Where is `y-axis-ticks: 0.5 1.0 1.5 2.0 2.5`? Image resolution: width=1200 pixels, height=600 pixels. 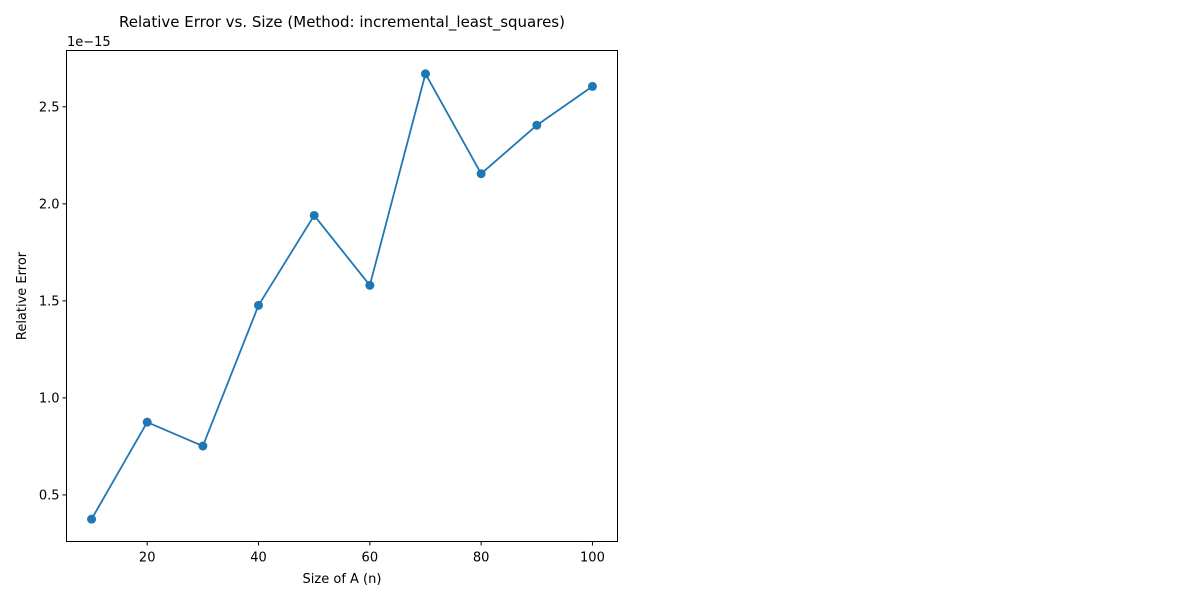 y-axis-ticks: 0.5 1.0 1.5 2.0 2.5 is located at coordinates (53, 301).